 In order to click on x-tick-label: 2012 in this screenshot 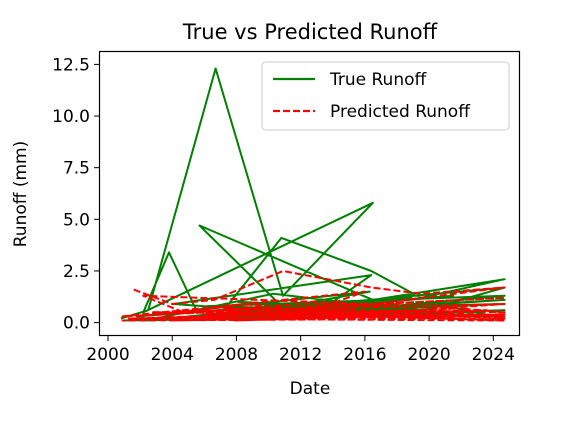, I will do `click(300, 355)`.